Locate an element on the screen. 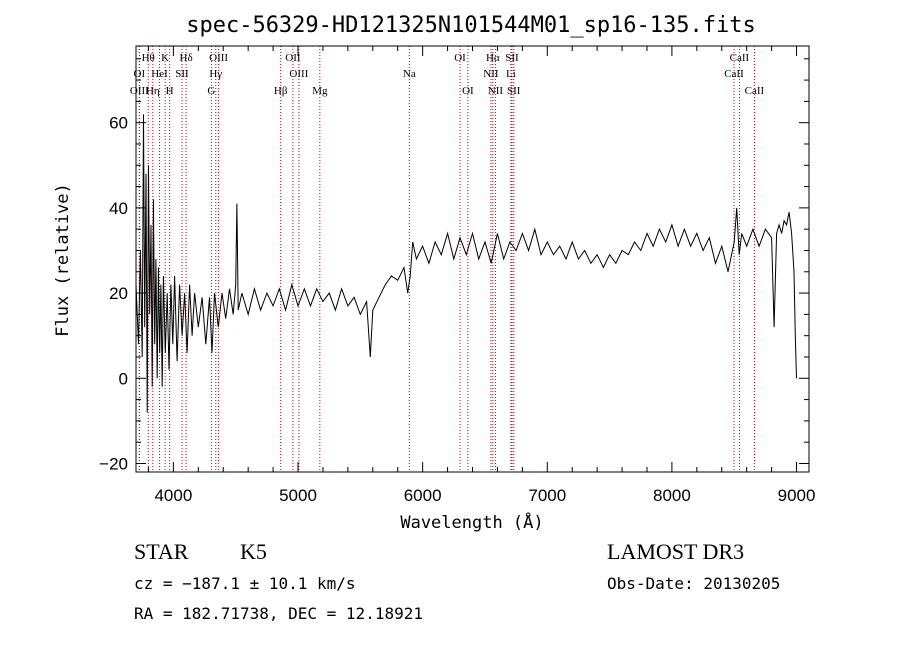  x-axis-title: Wavelength (Å) is located at coordinates (471, 522).